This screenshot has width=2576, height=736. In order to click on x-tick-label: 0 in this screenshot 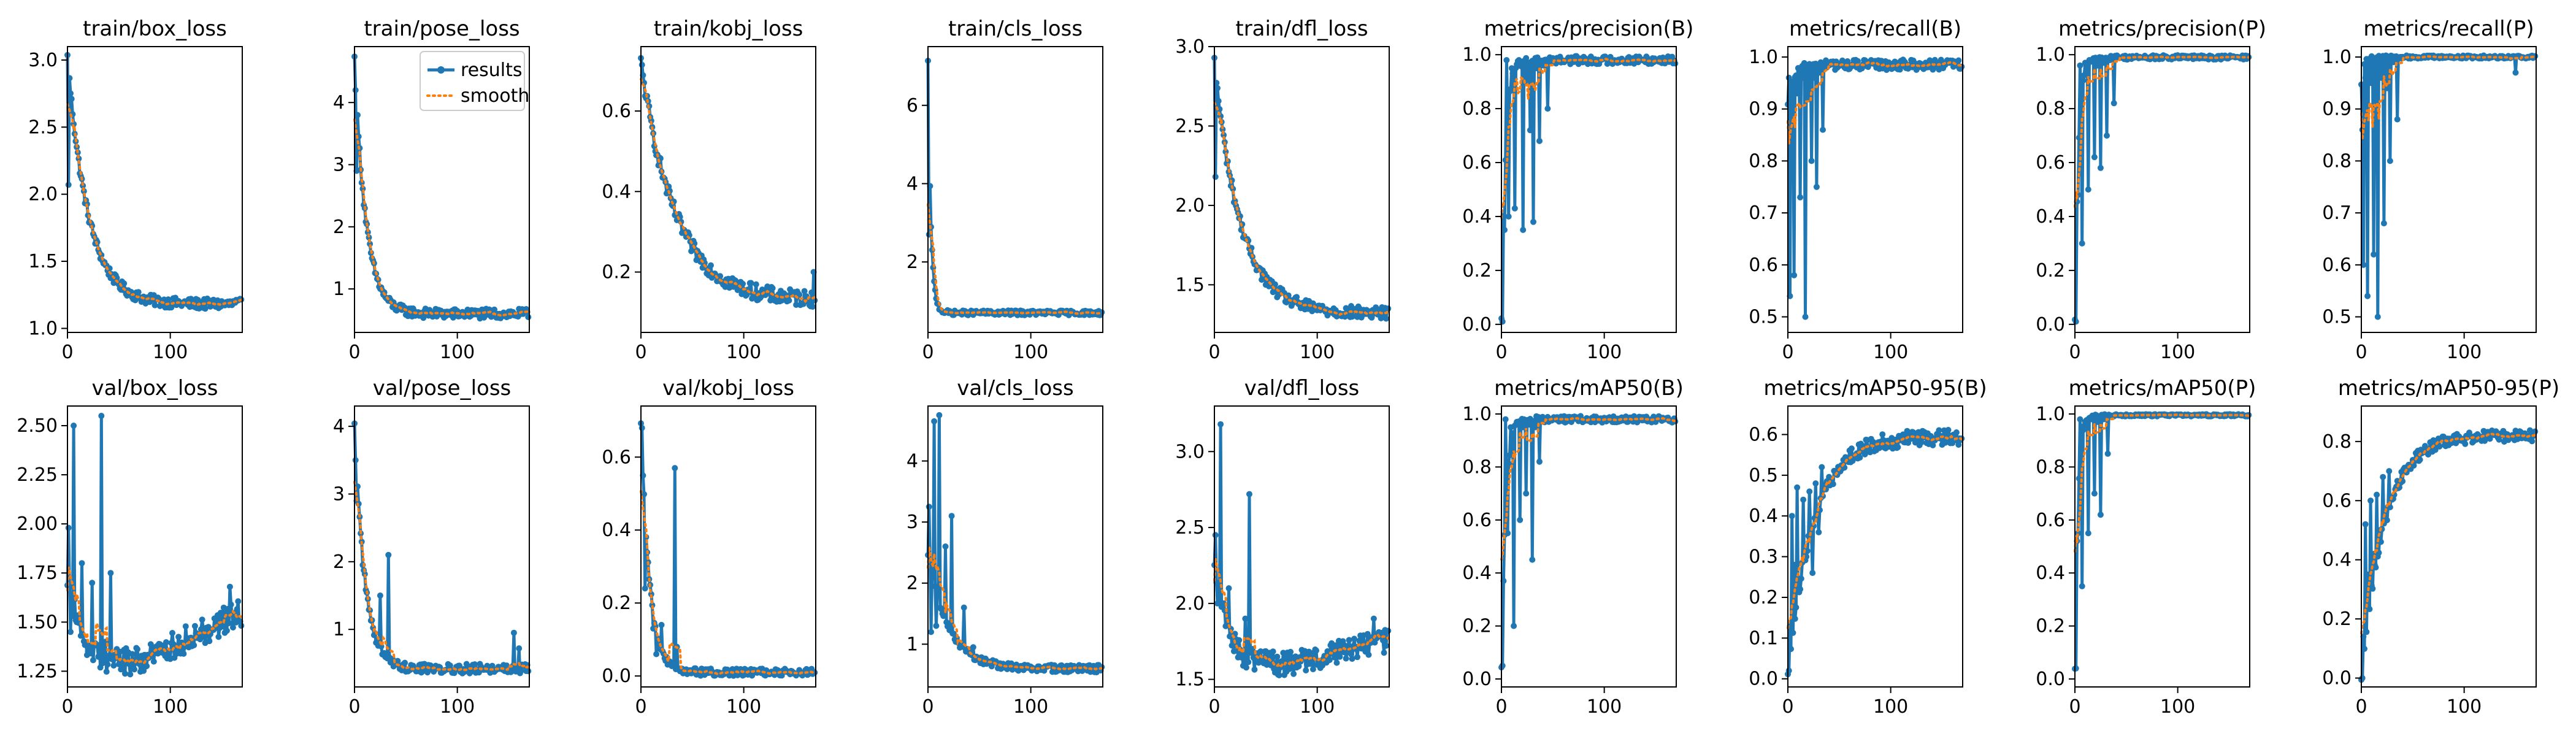, I will do `click(1787, 352)`.